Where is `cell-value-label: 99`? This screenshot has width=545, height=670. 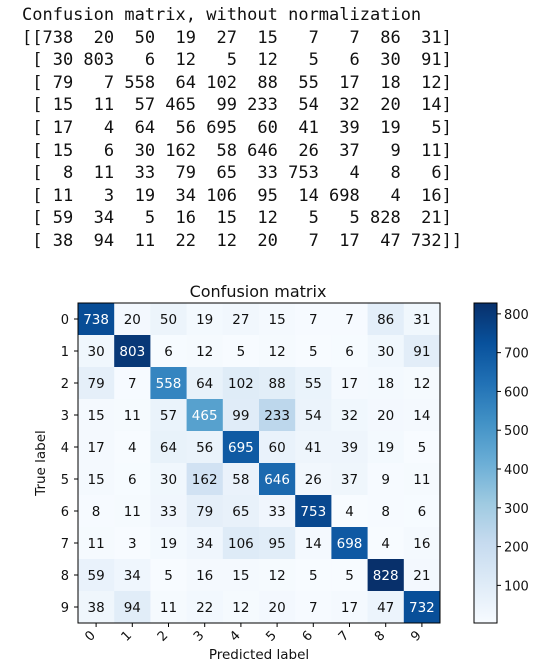 cell-value-label: 99 is located at coordinates (240, 416).